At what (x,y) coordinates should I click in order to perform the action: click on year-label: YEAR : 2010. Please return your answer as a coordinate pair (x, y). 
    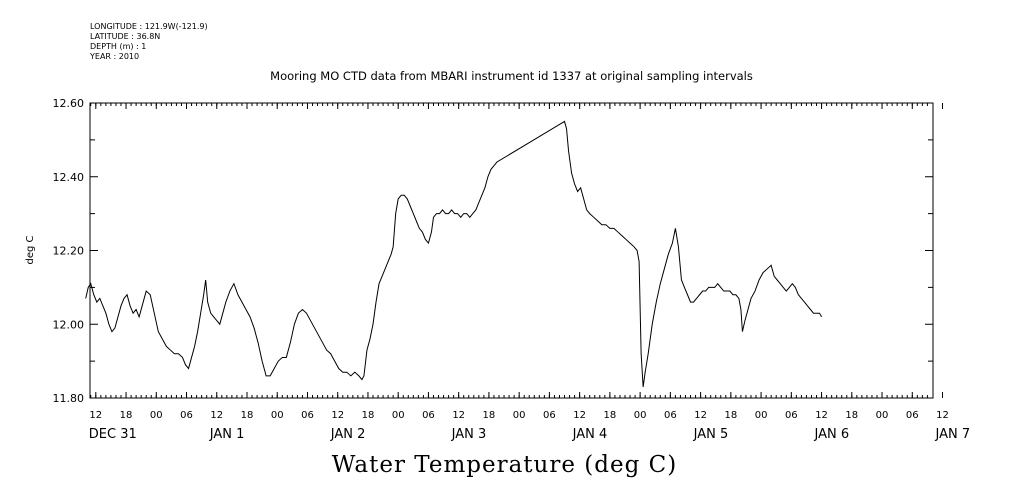
    Looking at the image, I should click on (115, 56).